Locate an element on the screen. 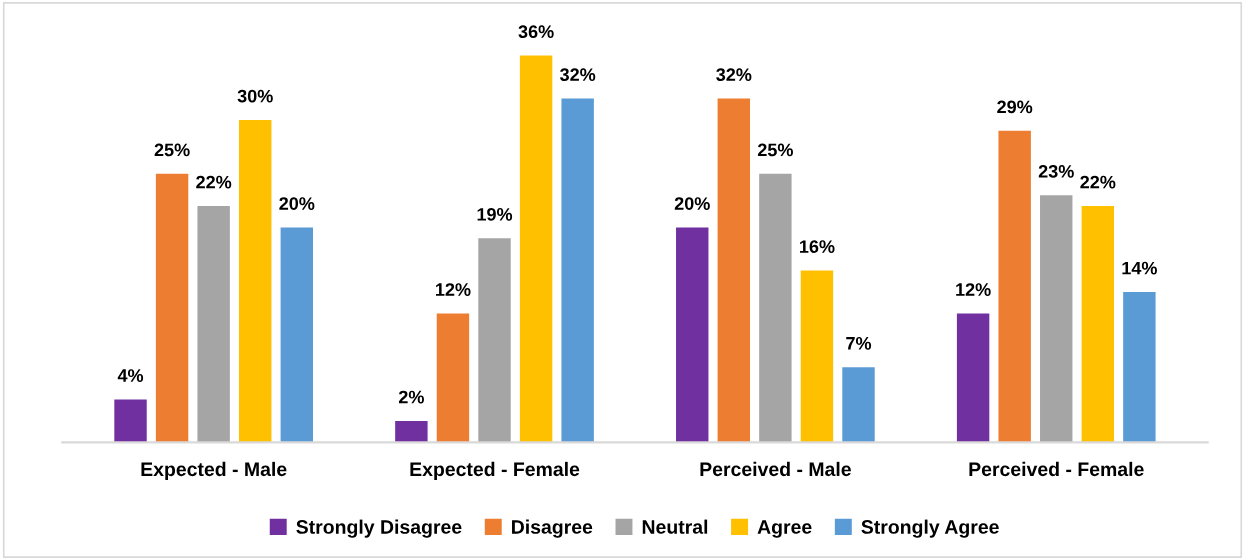  legend-label: Strongly Disagree is located at coordinates (379, 528).